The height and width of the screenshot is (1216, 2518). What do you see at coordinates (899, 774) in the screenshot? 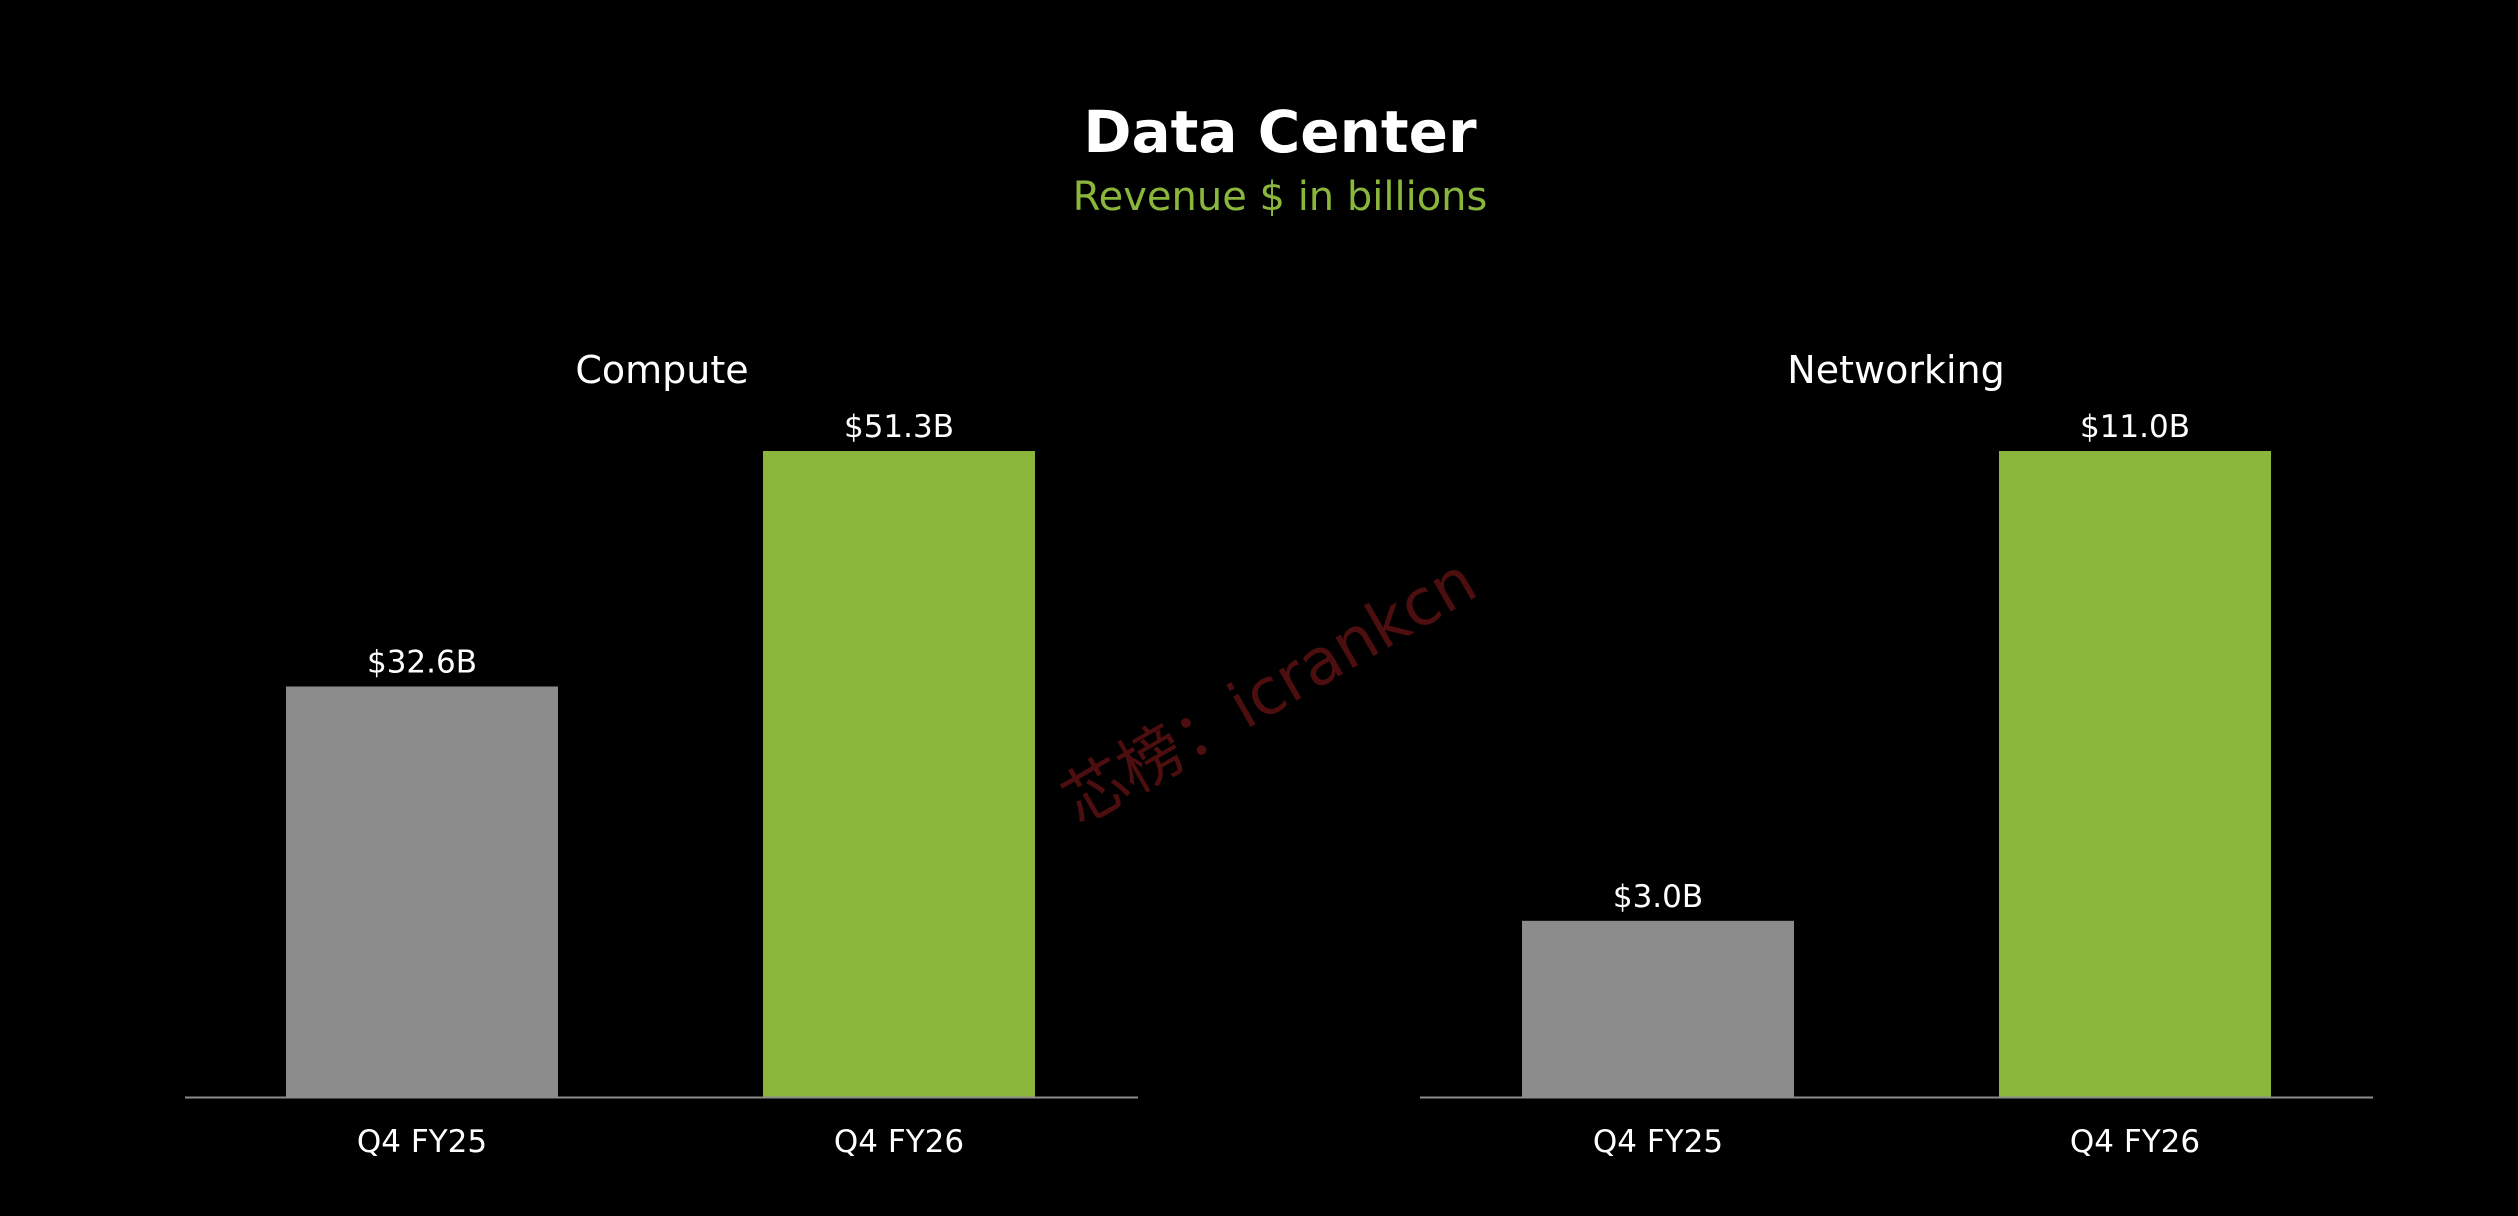
I see `compute-bar-q4-fy26` at bounding box center [899, 774].